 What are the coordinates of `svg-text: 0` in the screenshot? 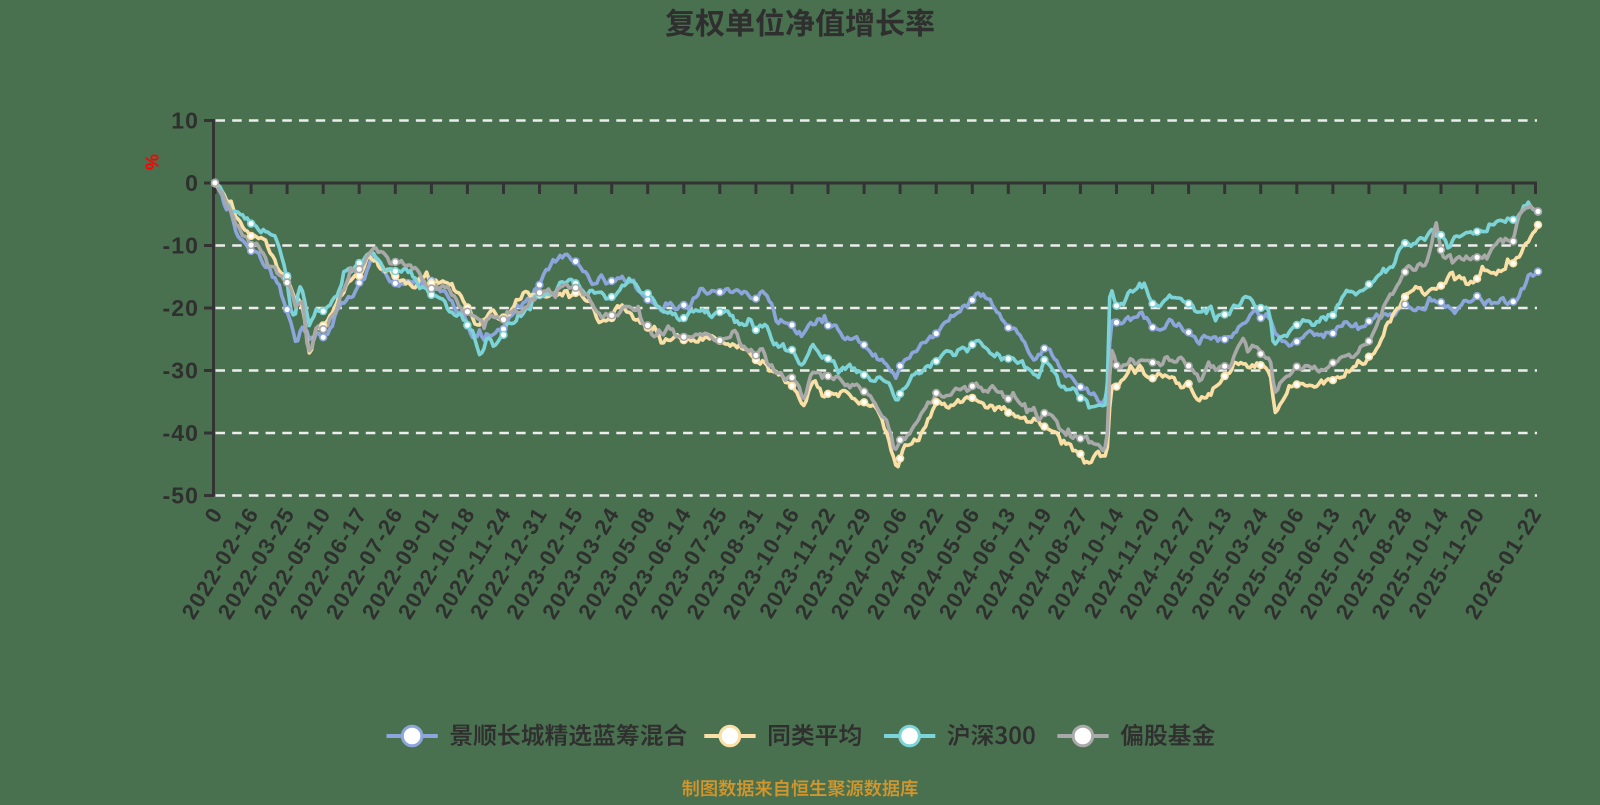 It's located at (192, 183).